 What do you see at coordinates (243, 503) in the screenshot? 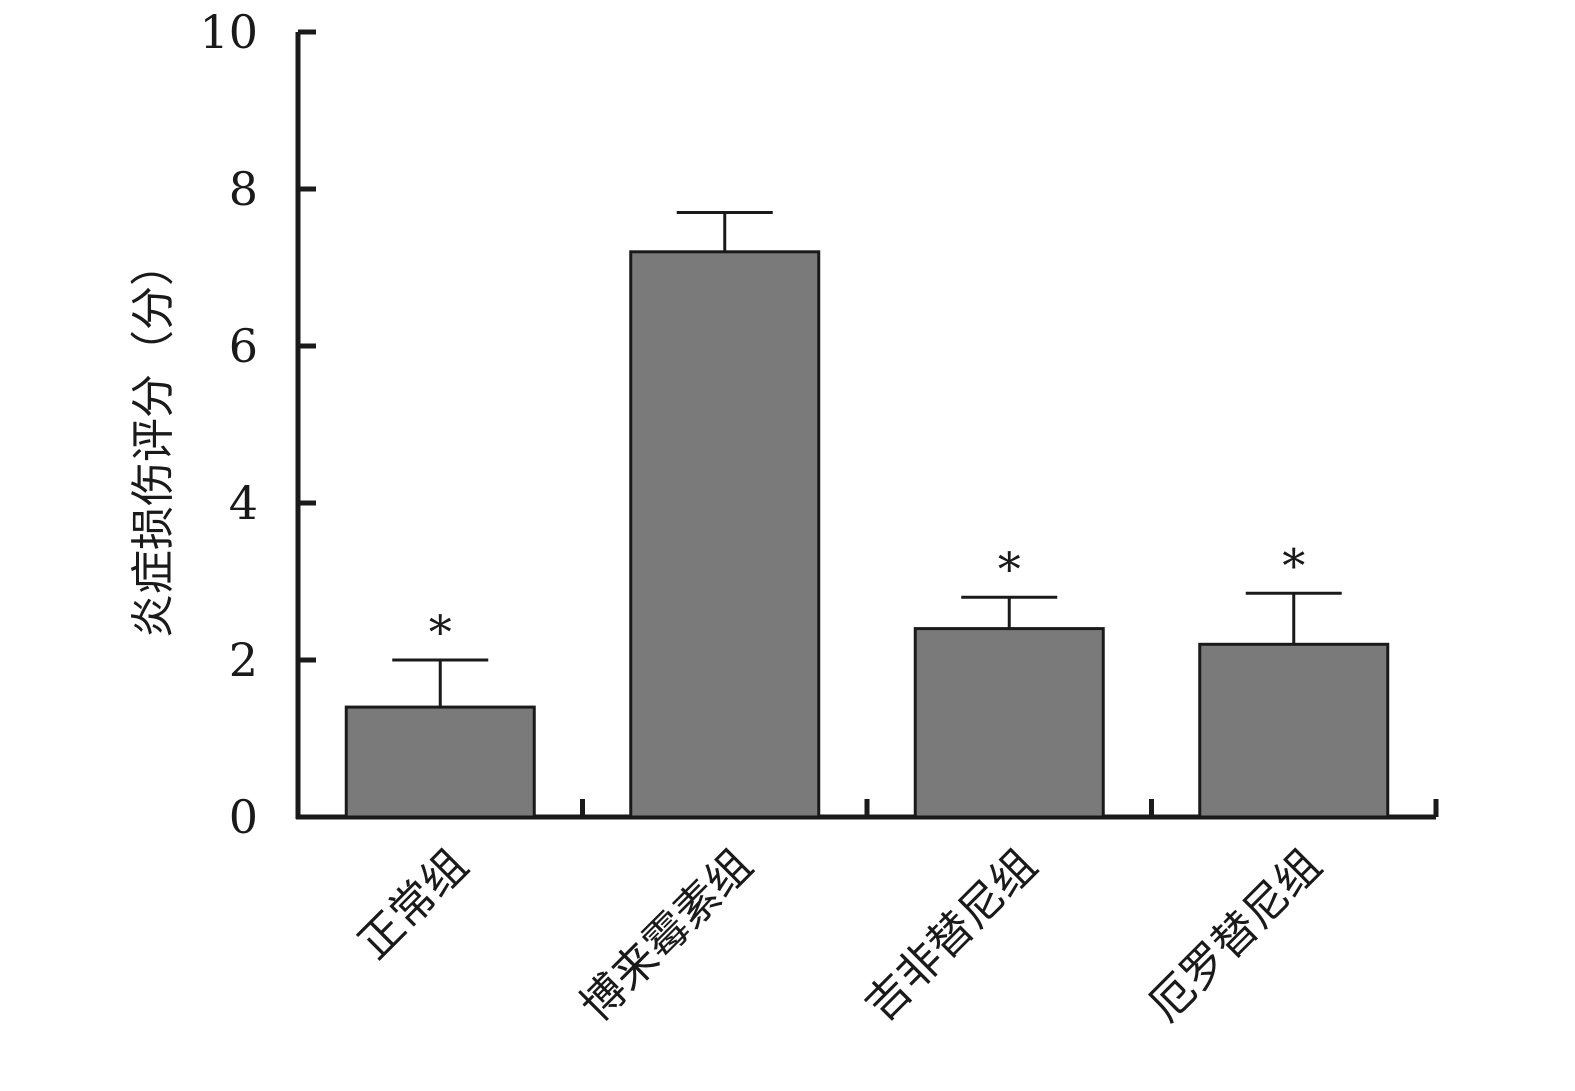
I see `y-tick-label: 4` at bounding box center [243, 503].